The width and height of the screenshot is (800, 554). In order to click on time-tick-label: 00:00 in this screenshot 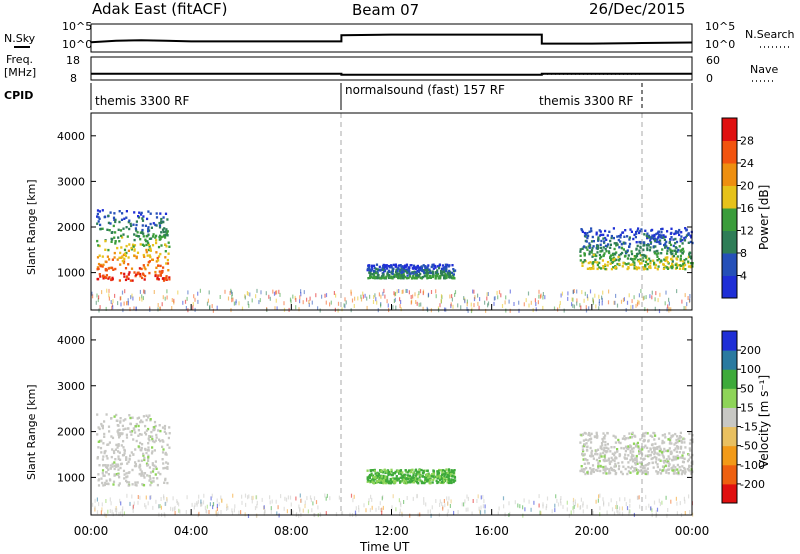, I will do `click(91, 531)`.